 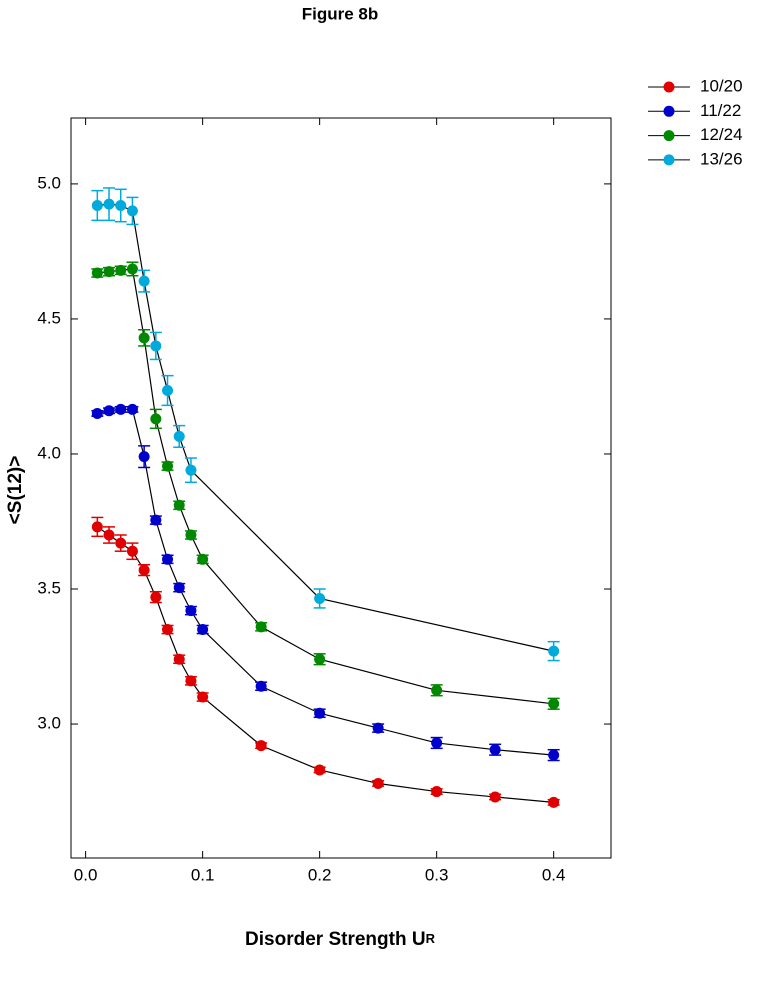 What do you see at coordinates (554, 874) in the screenshot?
I see `x-tick-label: 0.4` at bounding box center [554, 874].